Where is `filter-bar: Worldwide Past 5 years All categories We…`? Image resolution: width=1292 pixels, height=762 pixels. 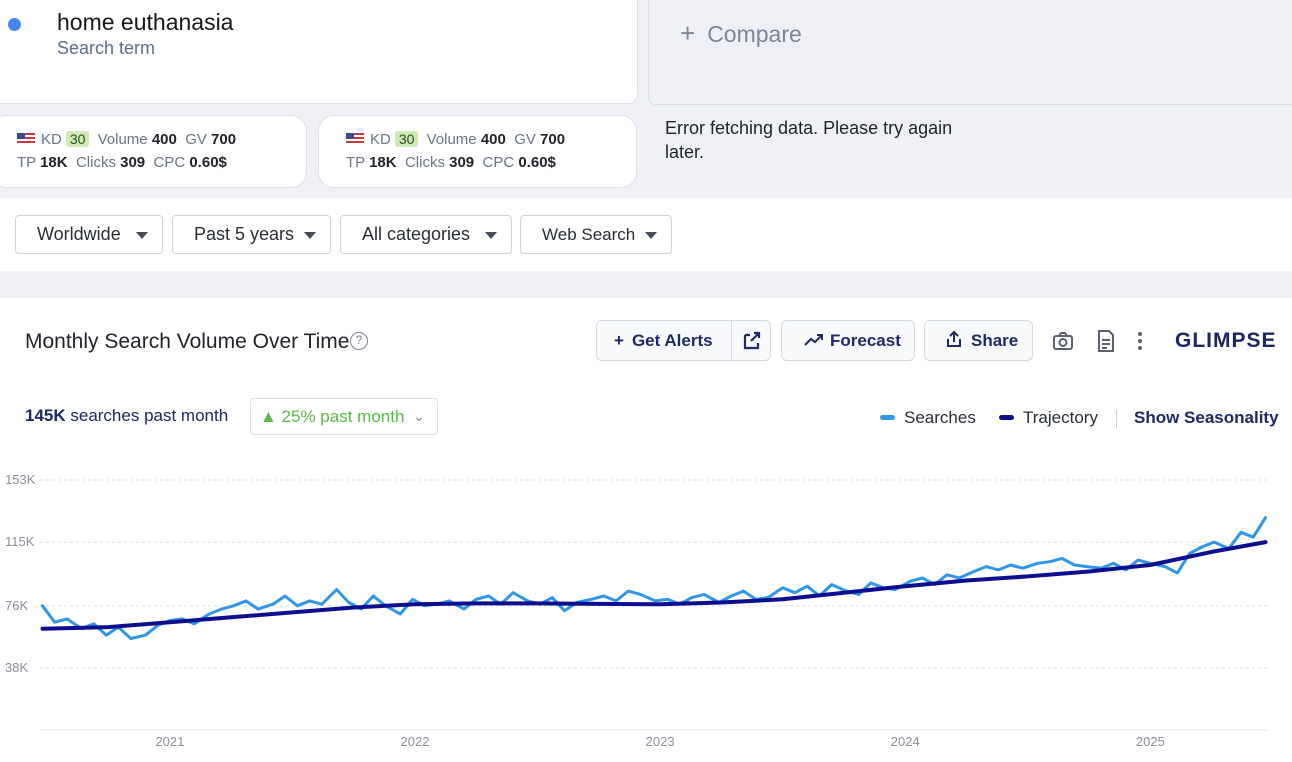 filter-bar: Worldwide Past 5 years All categories We… is located at coordinates (646, 234).